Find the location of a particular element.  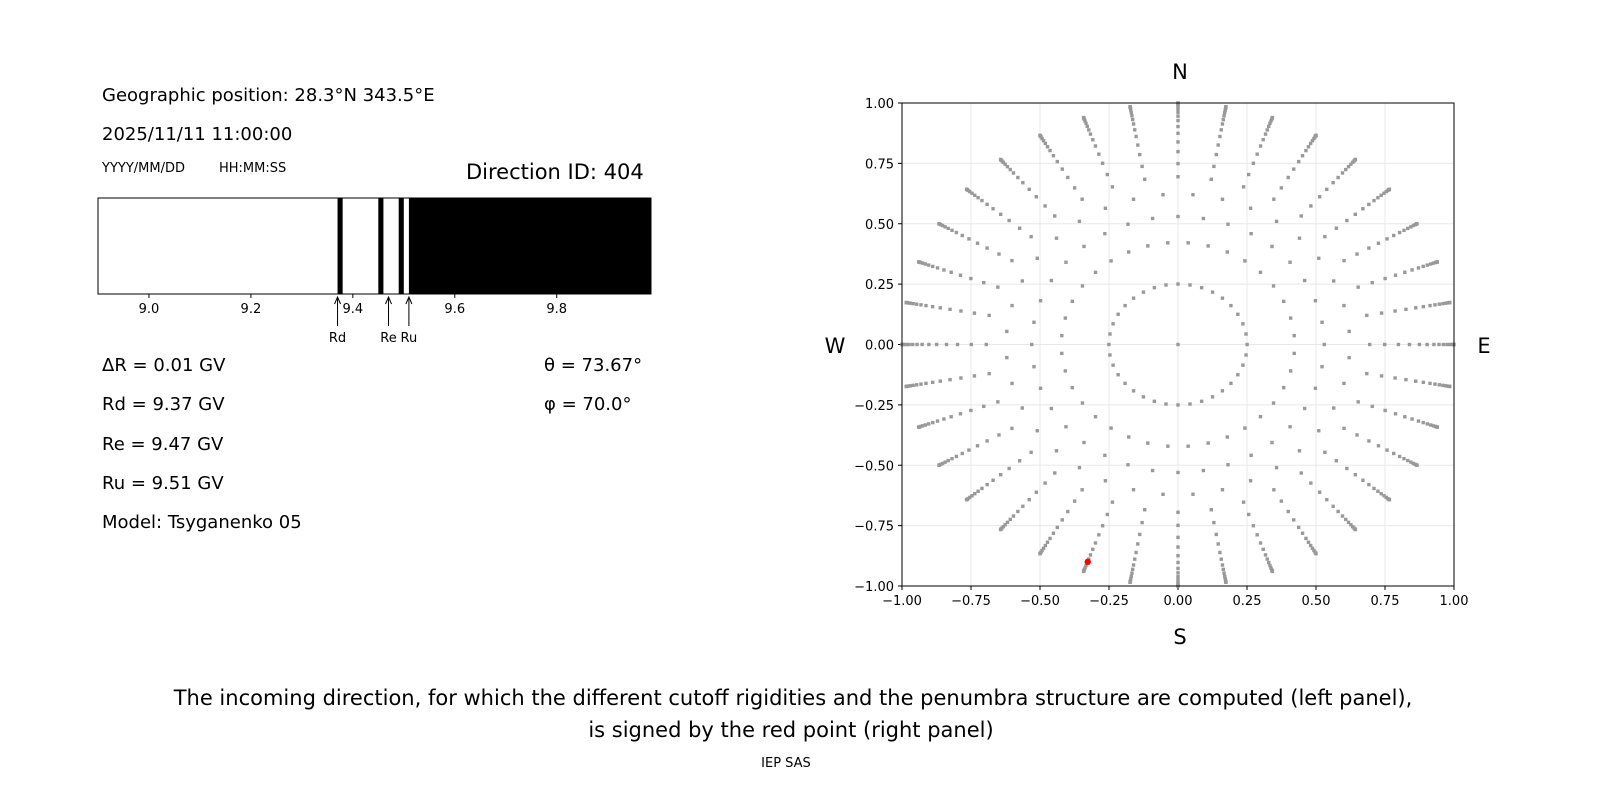

x-tick-label: 0.25 is located at coordinates (1247, 601).